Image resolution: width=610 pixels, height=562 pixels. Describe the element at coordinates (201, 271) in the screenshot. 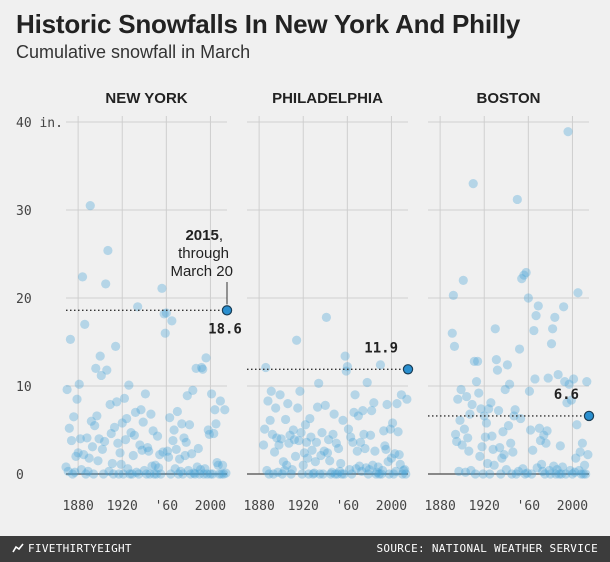

I see `annotation-line3: March 20` at that location.